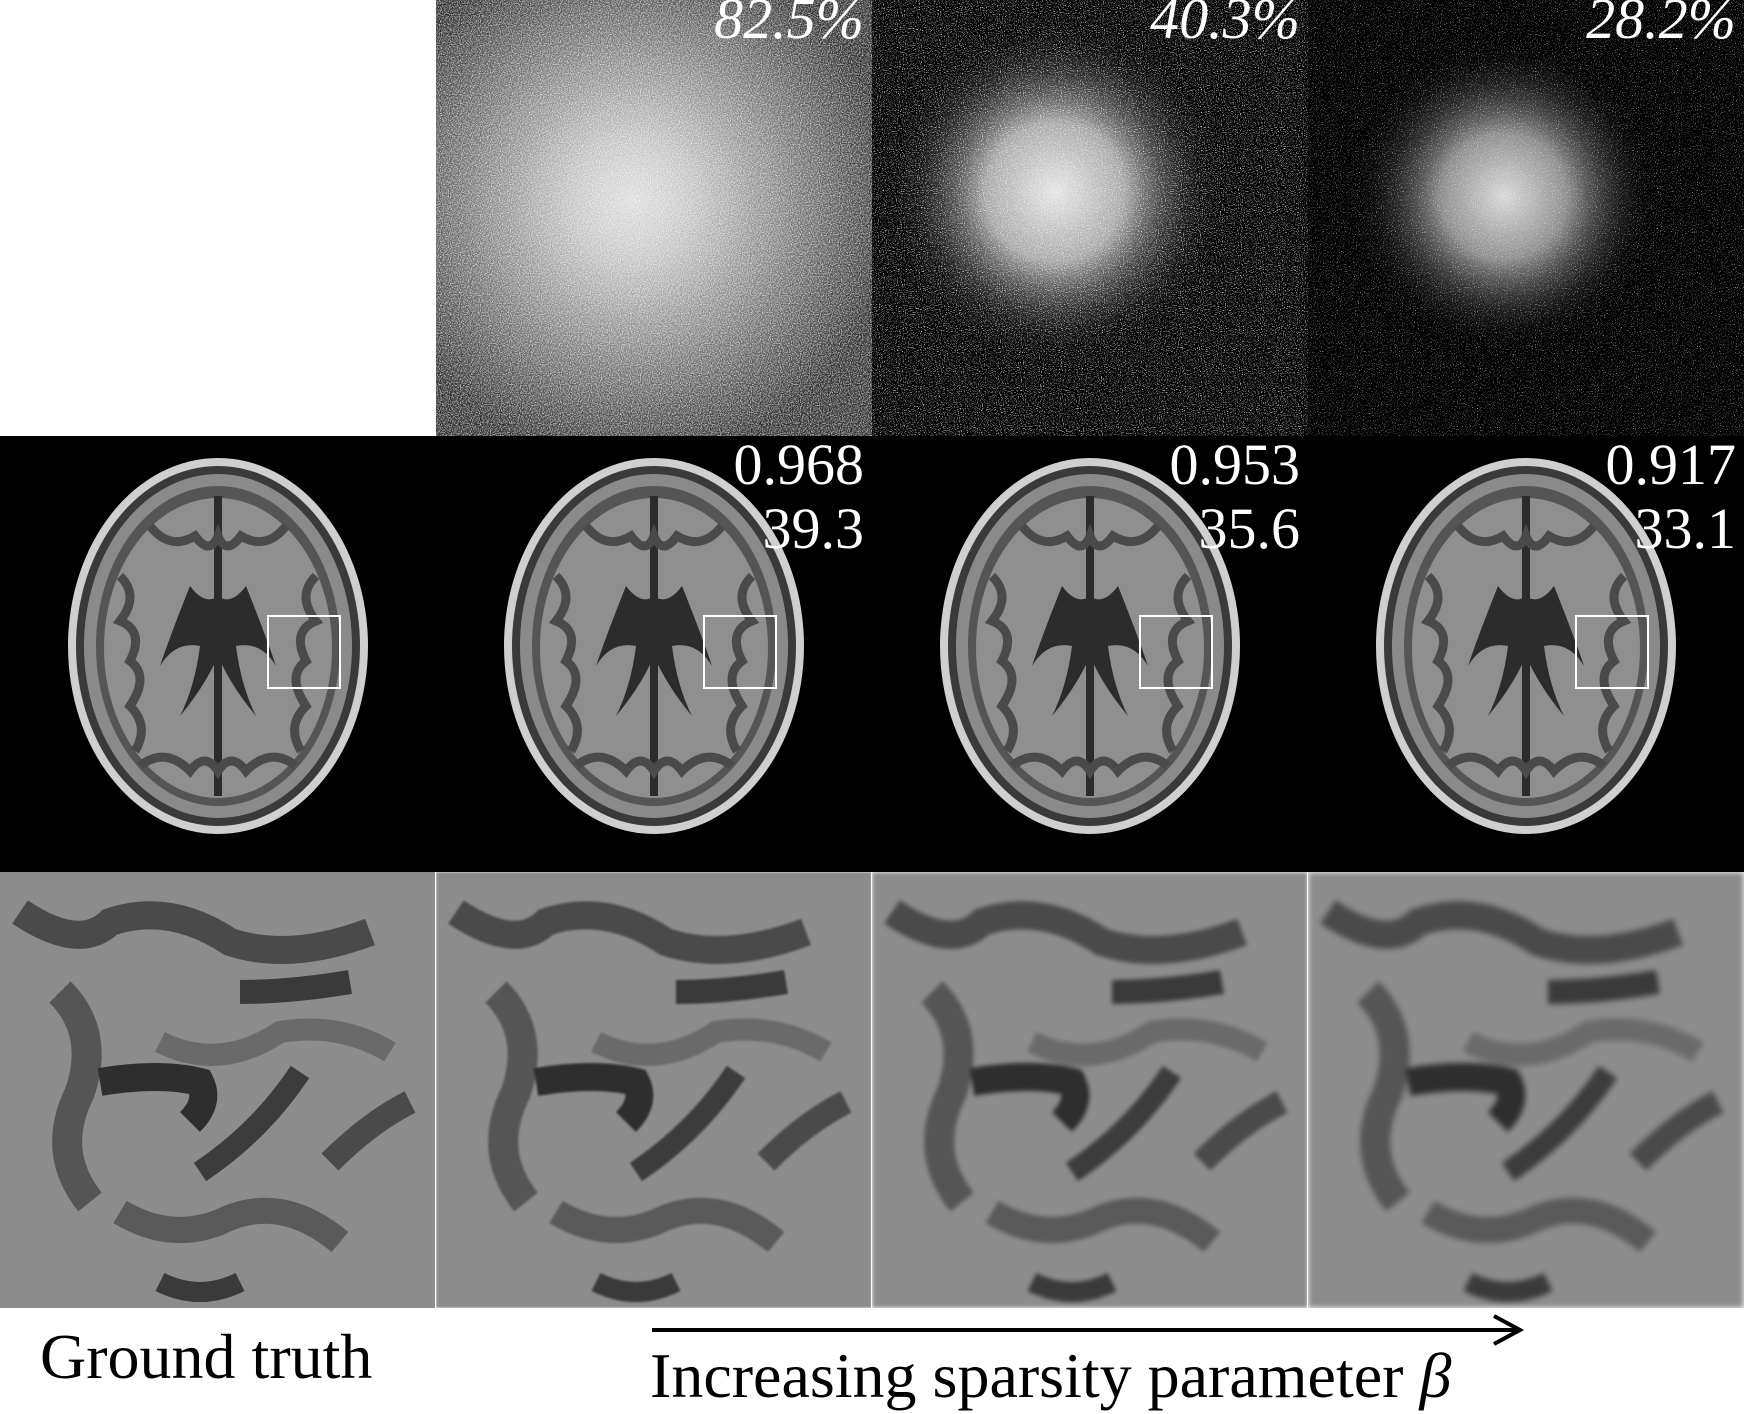 The height and width of the screenshot is (1414, 1744). Describe the element at coordinates (1050, 1376) in the screenshot. I see `caption-sparsity: Increasing sparsity parameter β` at that location.